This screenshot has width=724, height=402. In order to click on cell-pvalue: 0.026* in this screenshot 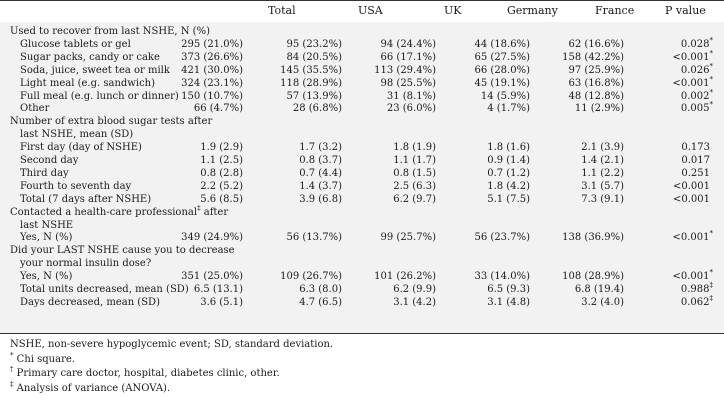, I will do `click(696, 69)`.